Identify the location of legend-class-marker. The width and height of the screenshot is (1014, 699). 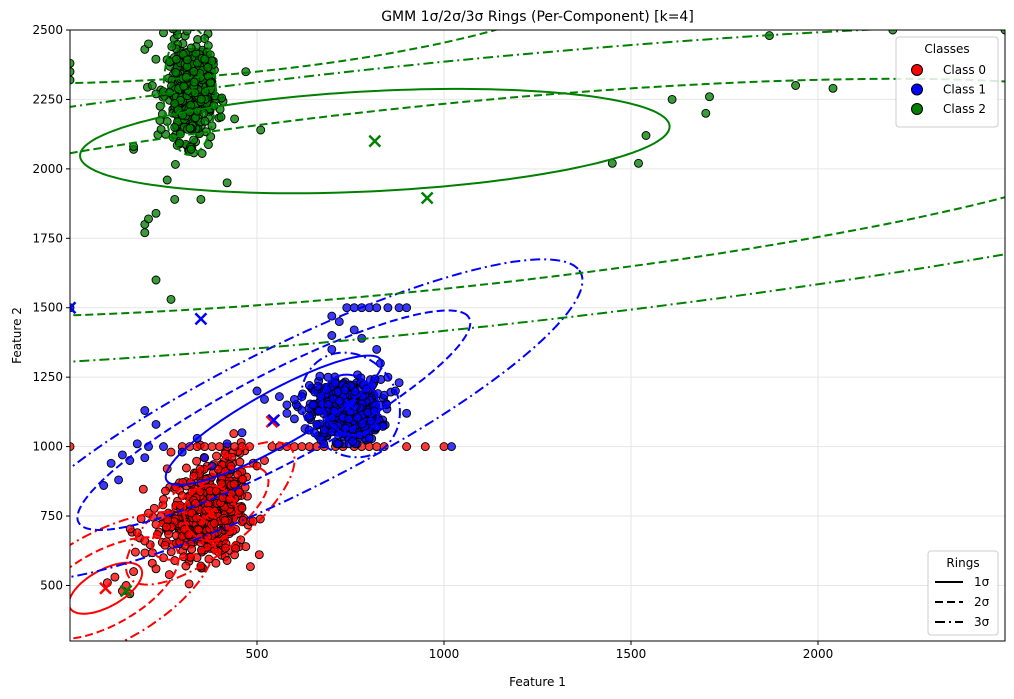
(917, 109).